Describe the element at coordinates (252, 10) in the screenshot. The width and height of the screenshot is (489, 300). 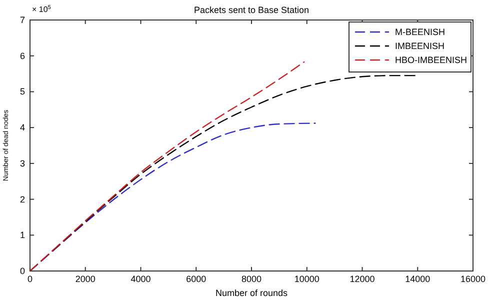
I see `chart-title: Packets sent to Base Station` at that location.